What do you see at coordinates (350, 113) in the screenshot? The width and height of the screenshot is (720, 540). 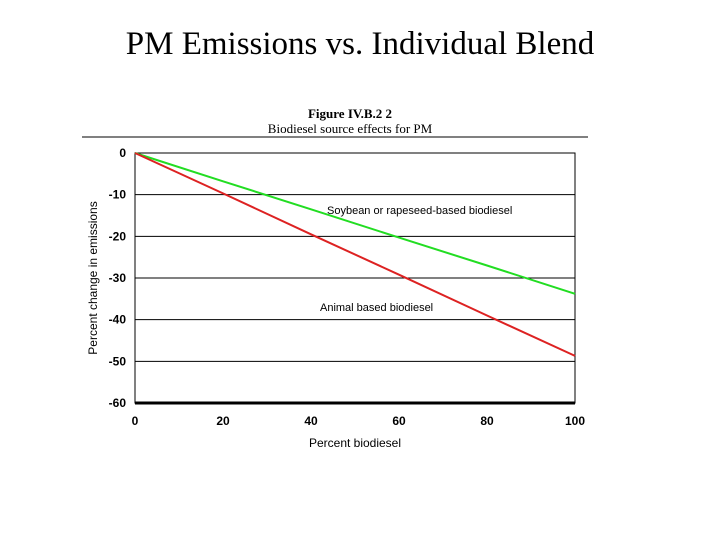 I see `figure-title: Figure IV.B.2 2` at bounding box center [350, 113].